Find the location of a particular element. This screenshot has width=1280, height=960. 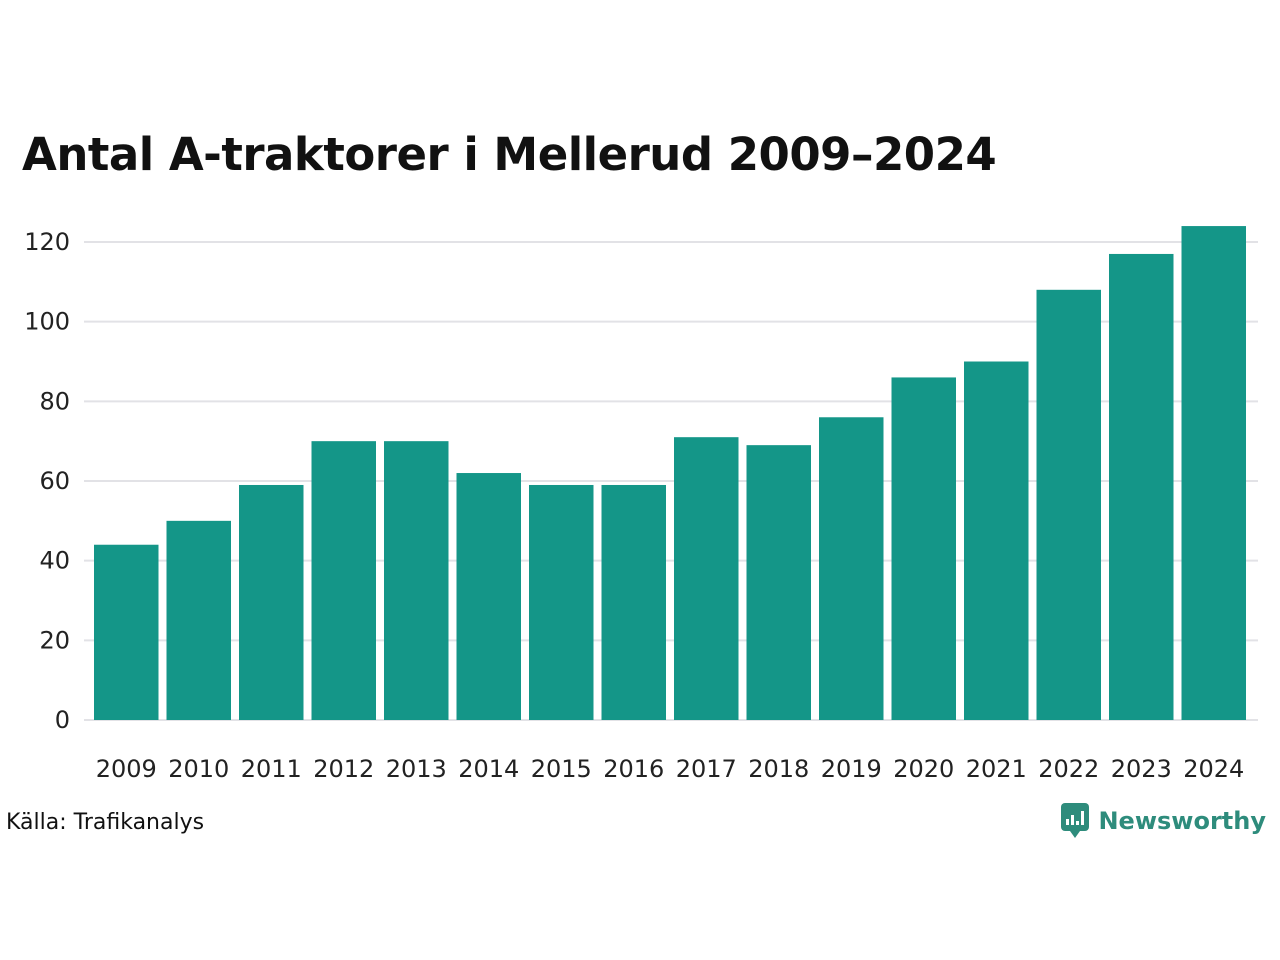

y-axis-ticks: 0 20 40 60 80 100 120 is located at coordinates (47, 481).